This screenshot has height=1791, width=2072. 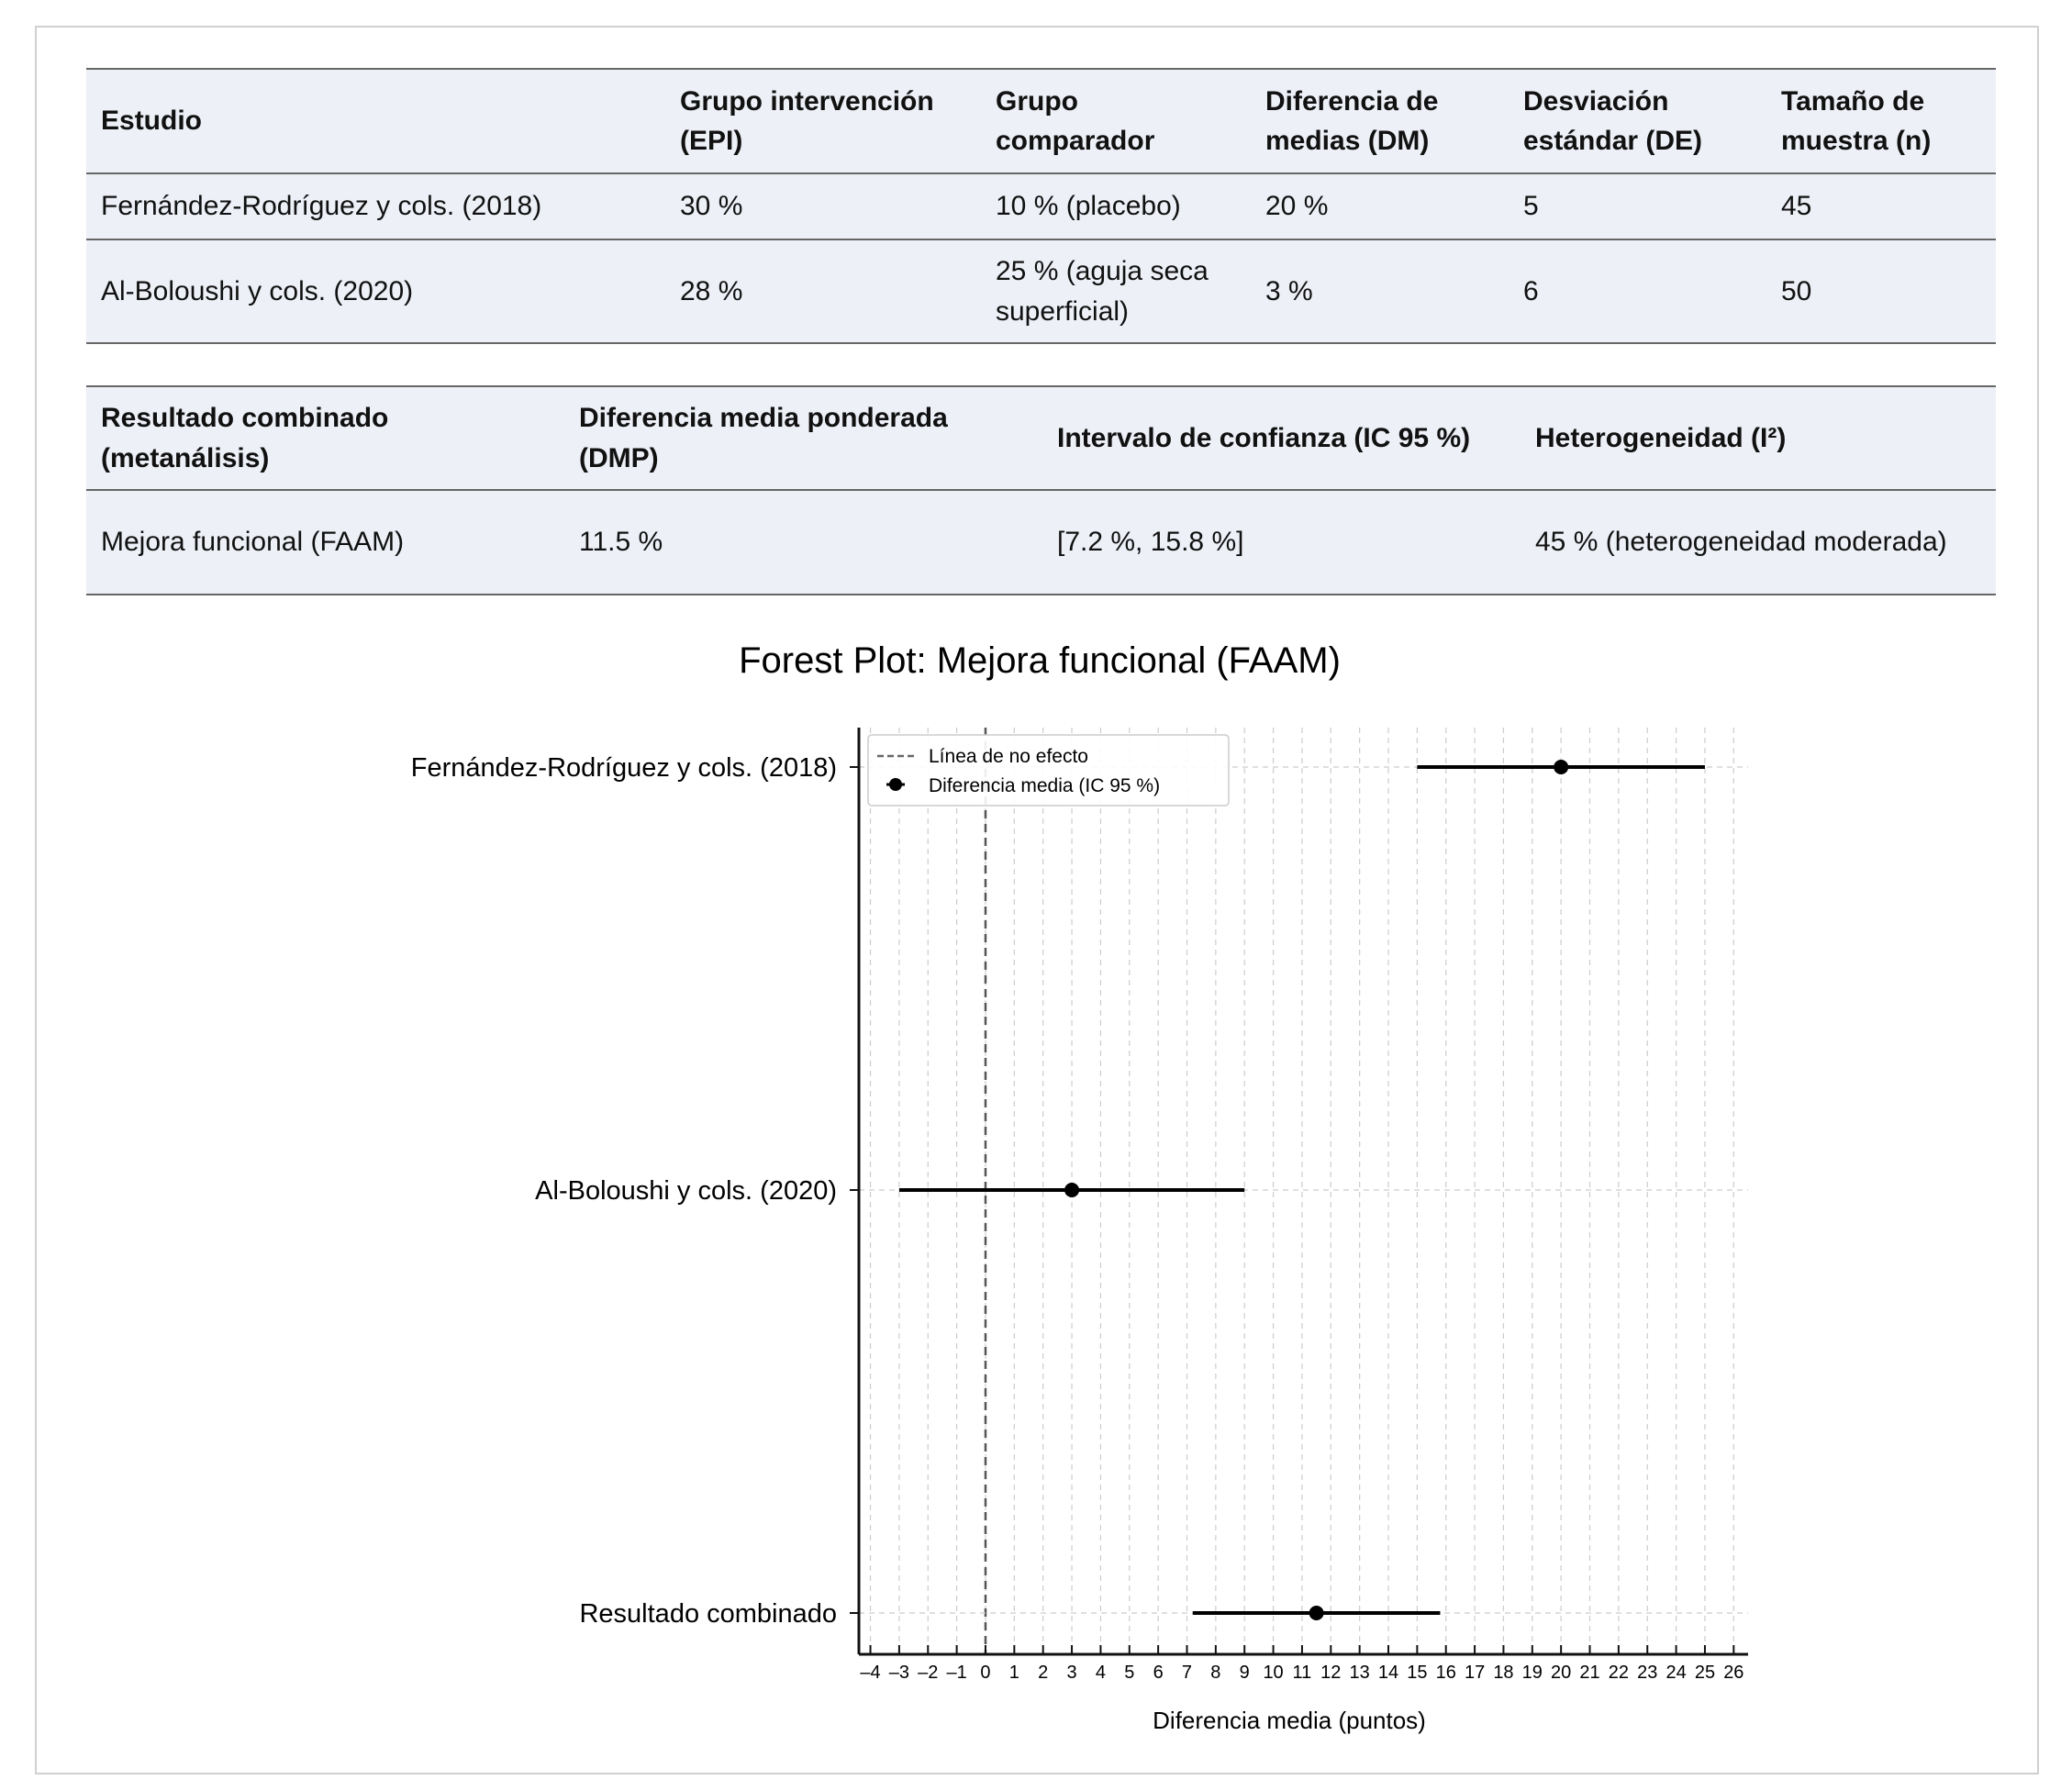 I want to click on x-tick-label: –3, so click(x=899, y=1673).